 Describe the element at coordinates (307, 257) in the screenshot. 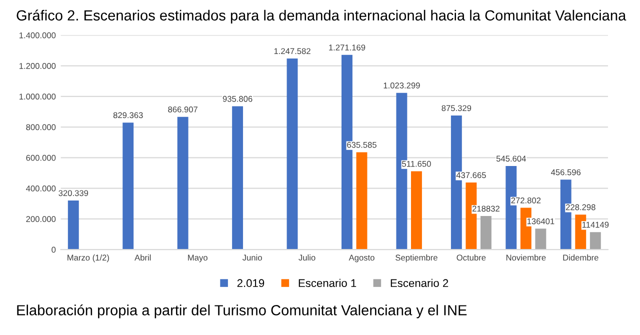

I see `x-tick-label: Julio` at that location.